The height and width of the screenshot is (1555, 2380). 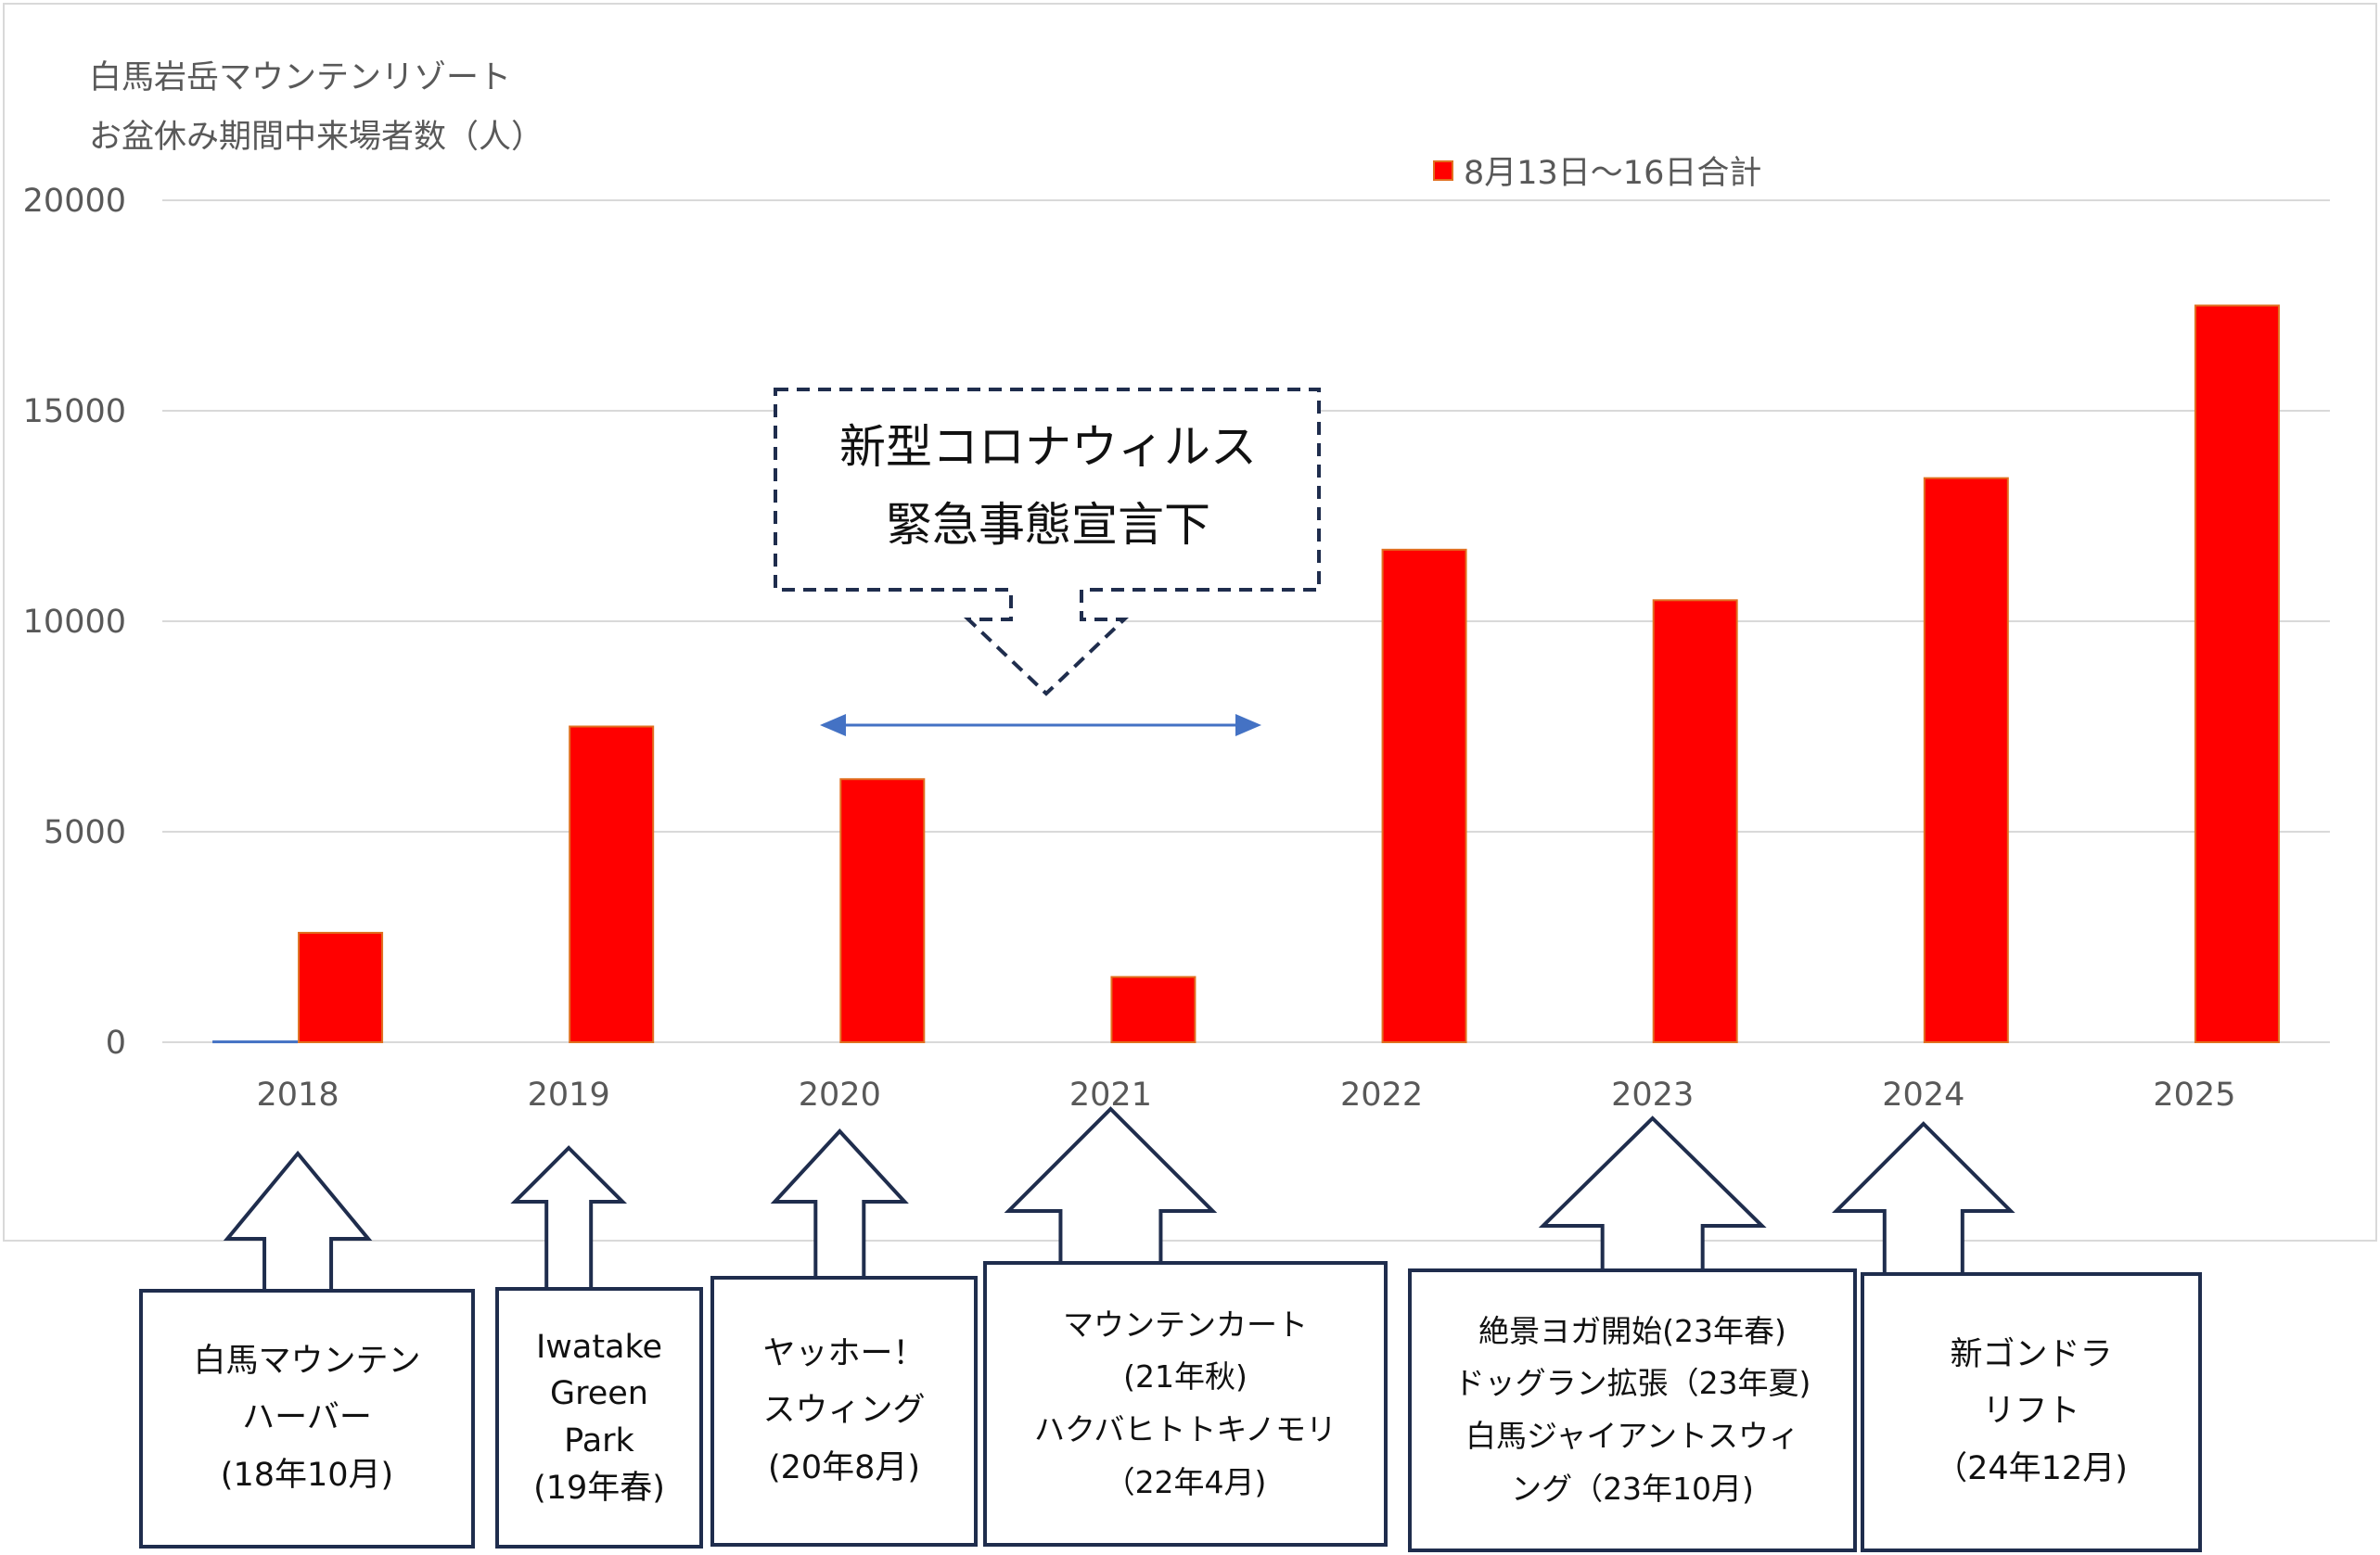 I want to click on annotation-line: 絶景ヨガ開始(23年春), so click(x=1632, y=1331).